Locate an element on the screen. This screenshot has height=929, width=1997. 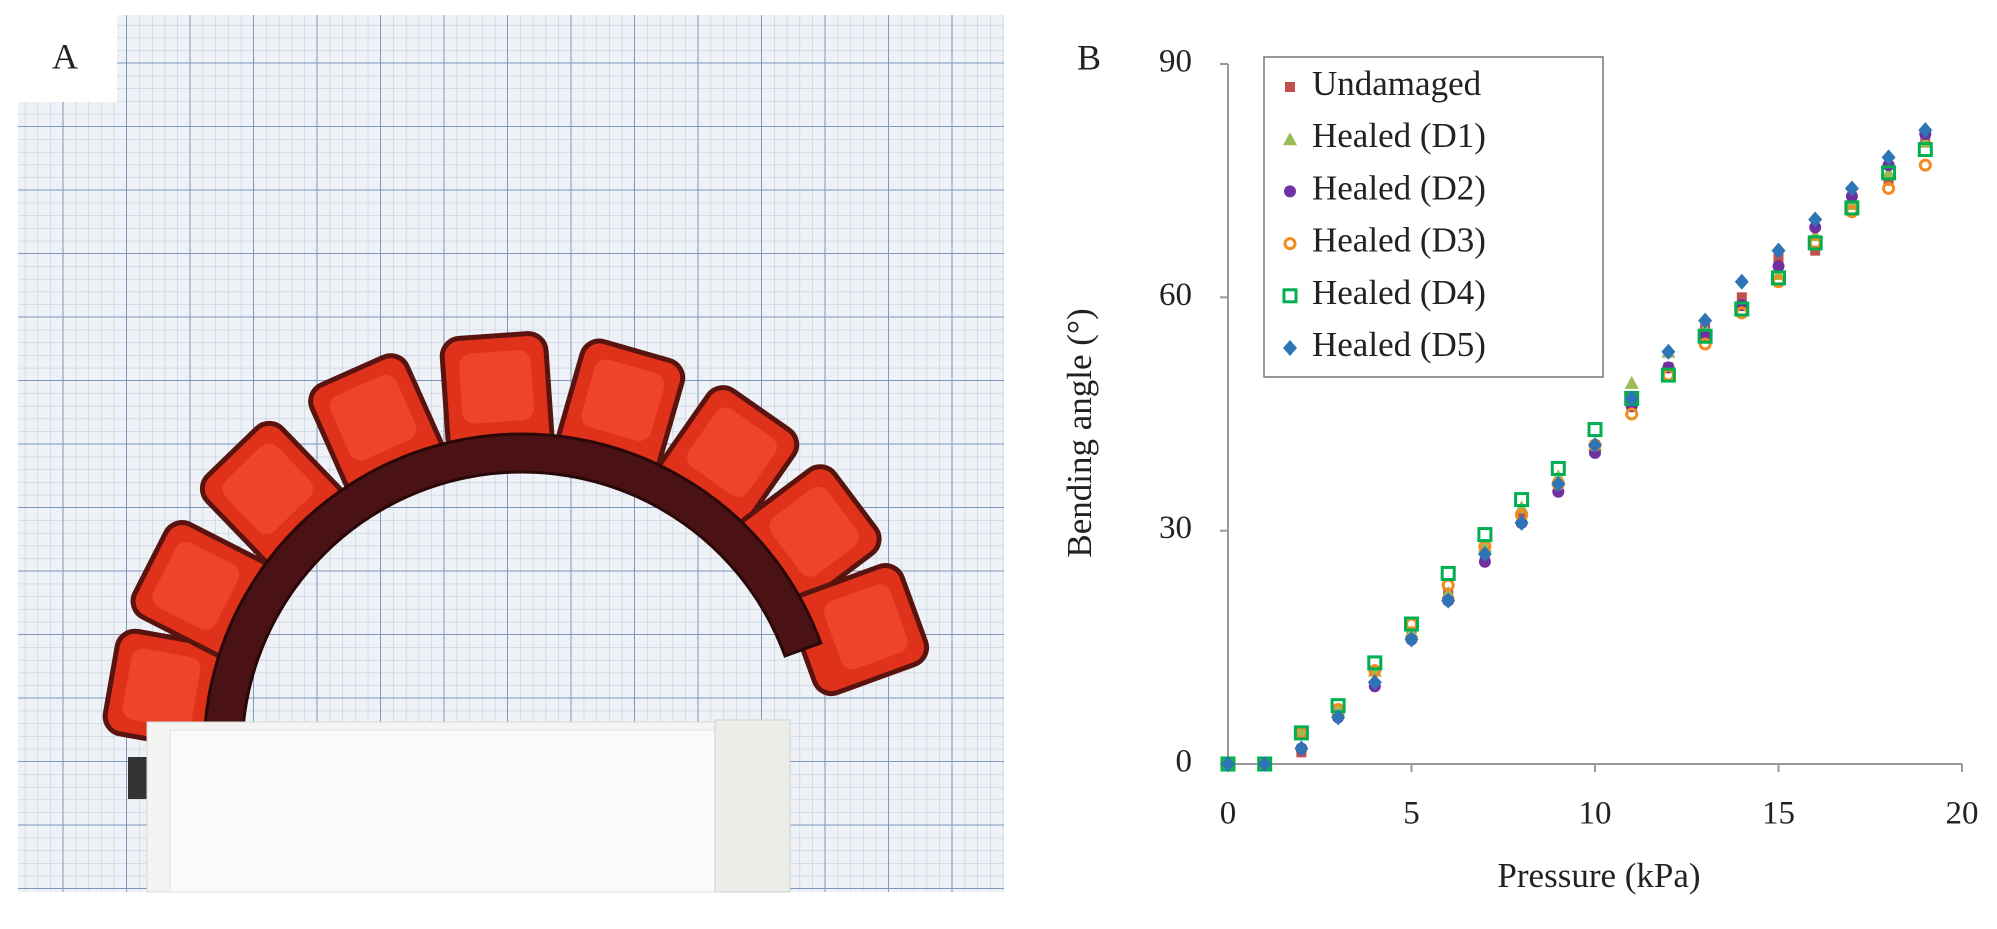
y-tick-label: 30 is located at coordinates (1175, 528).